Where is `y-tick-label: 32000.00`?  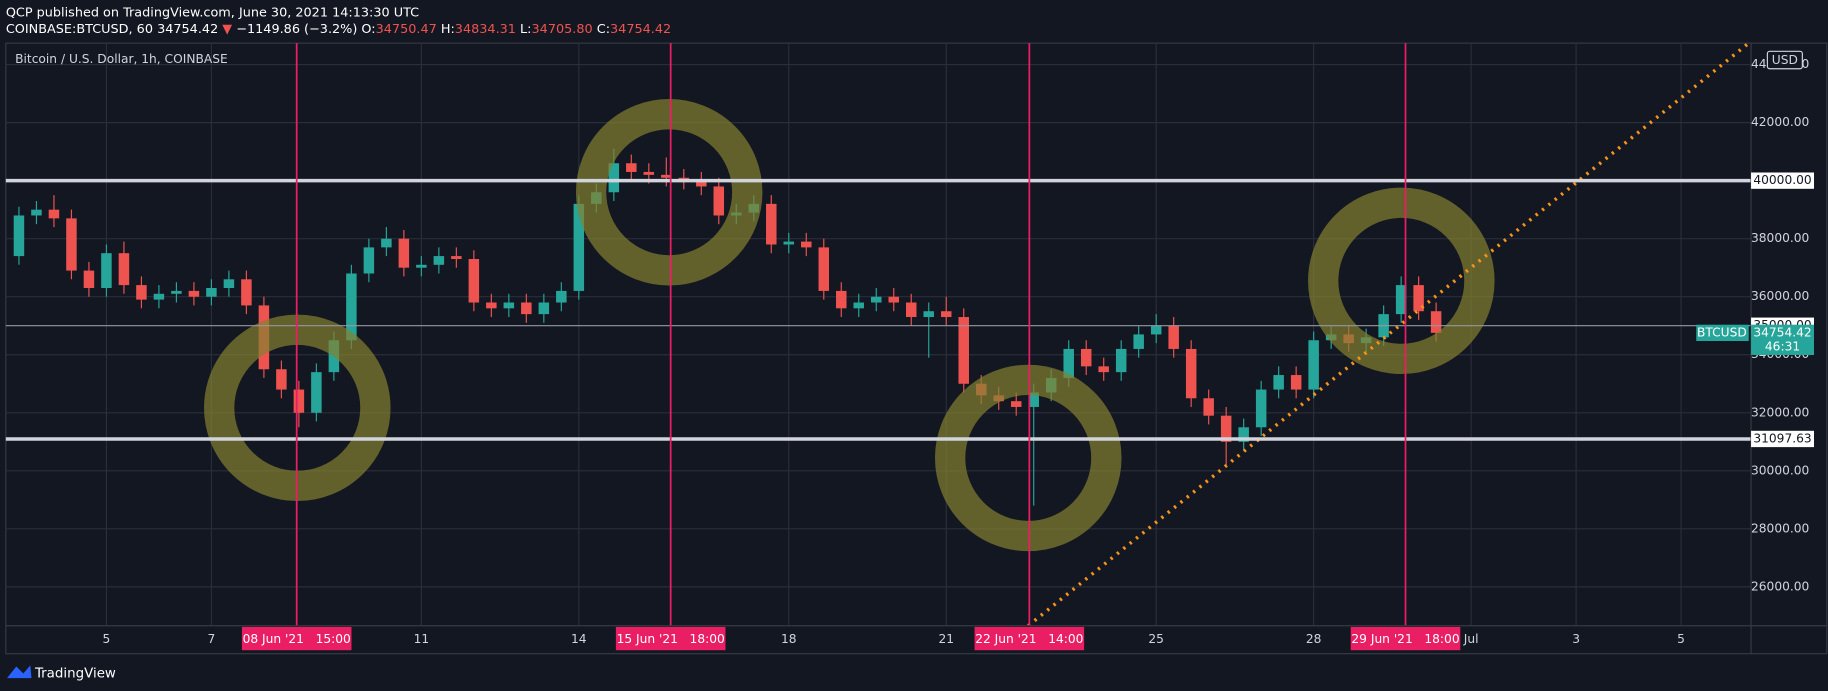
y-tick-label: 32000.00 is located at coordinates (1780, 412).